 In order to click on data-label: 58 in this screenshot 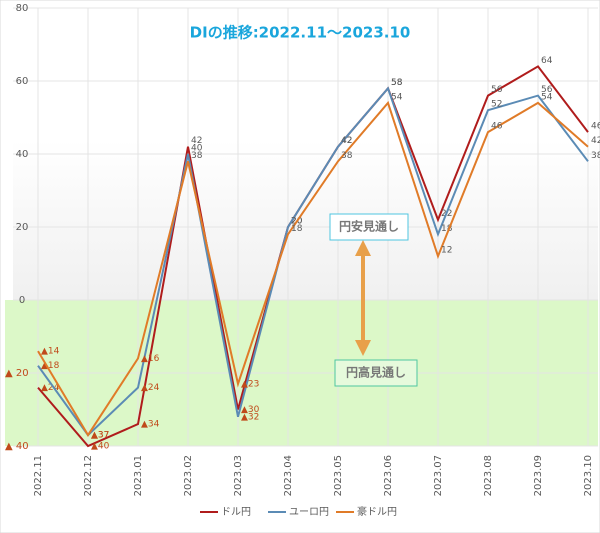, I will do `click(397, 83)`.